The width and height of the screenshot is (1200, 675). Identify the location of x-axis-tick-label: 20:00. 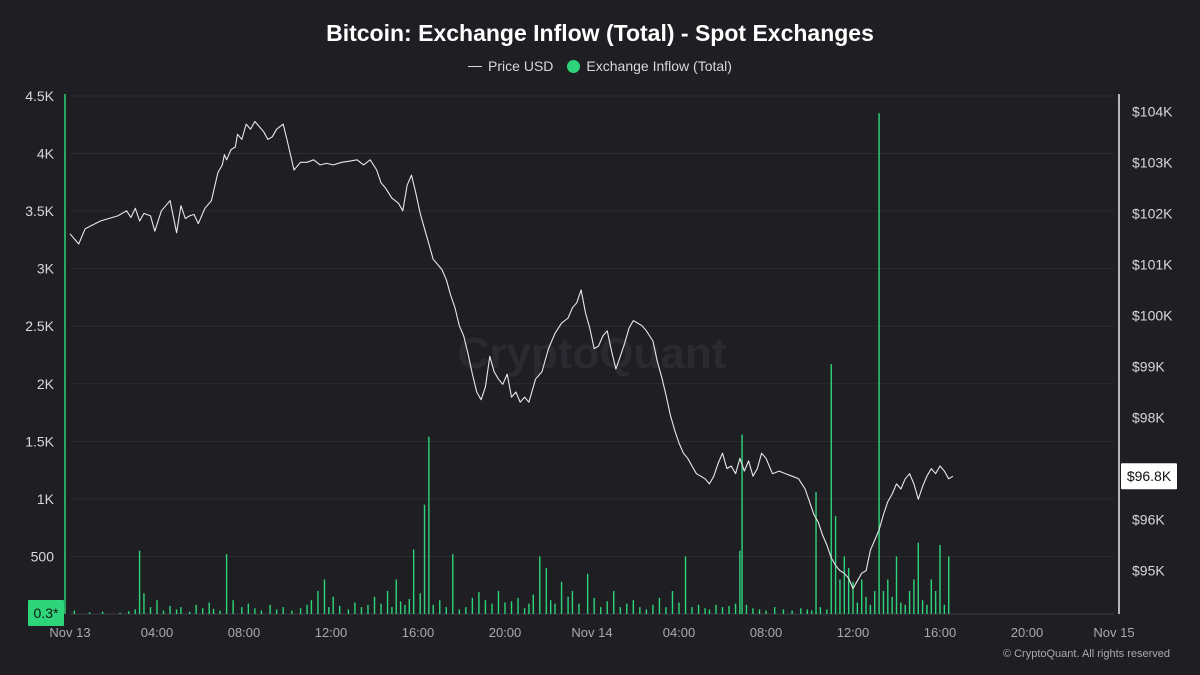
(505, 632).